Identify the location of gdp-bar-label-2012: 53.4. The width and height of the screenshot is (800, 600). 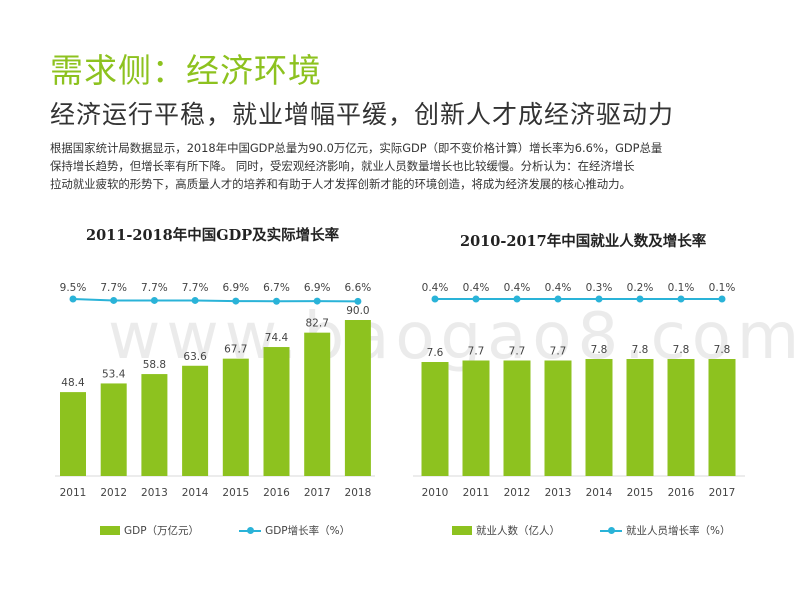
(114, 374).